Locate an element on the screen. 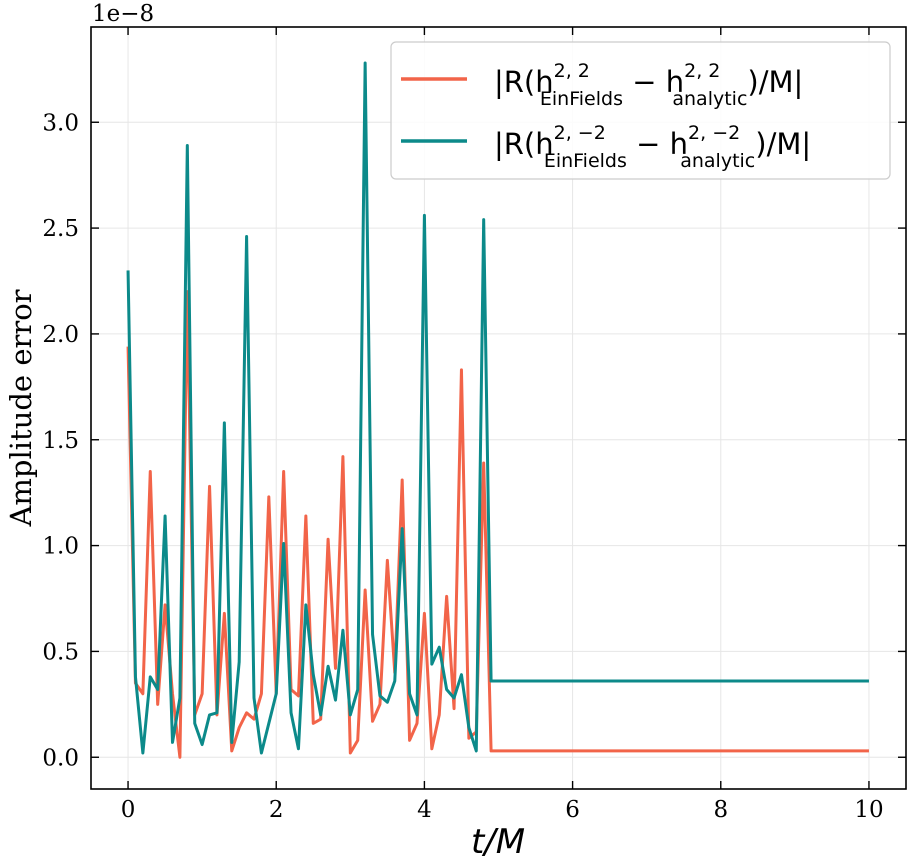 This screenshot has width=913, height=862. y-tick-label-4: 2.0 is located at coordinates (60, 335).